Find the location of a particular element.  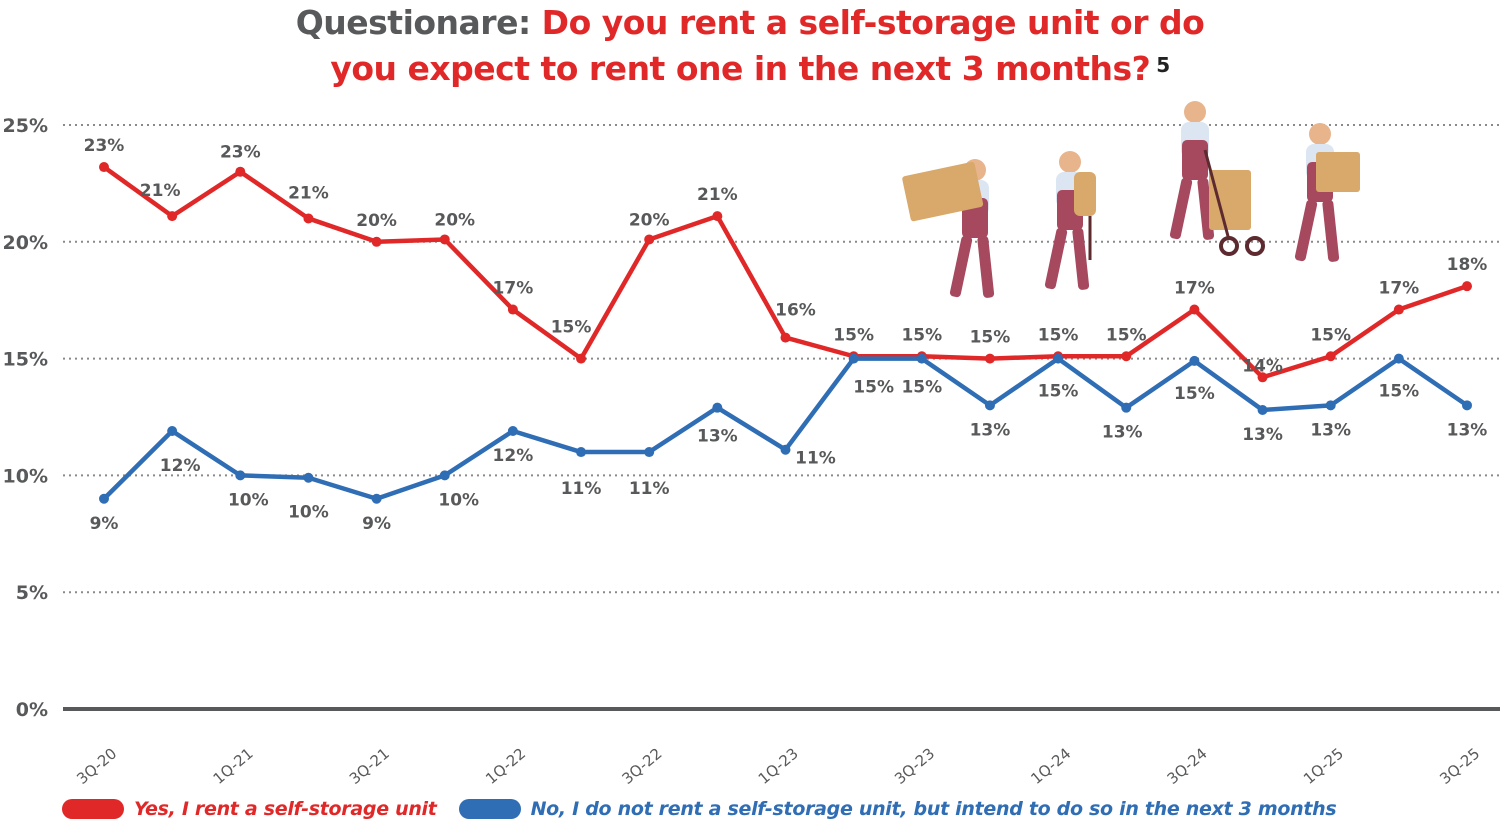

x-tick-label: 3Q-25 is located at coordinates (1459, 766).